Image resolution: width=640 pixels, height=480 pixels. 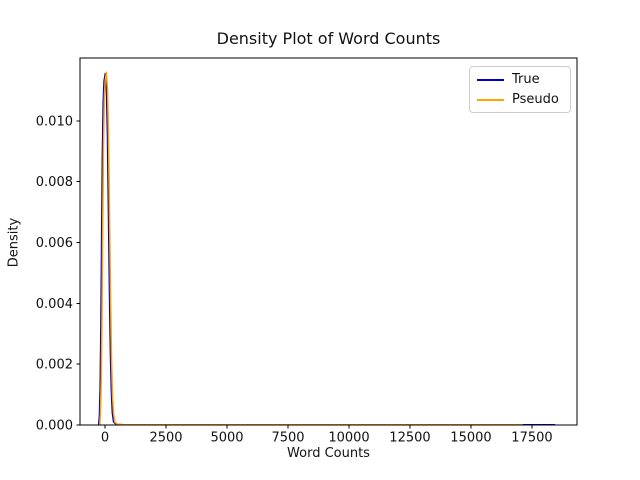 I want to click on y-tick-label: 0.004, so click(x=54, y=304).